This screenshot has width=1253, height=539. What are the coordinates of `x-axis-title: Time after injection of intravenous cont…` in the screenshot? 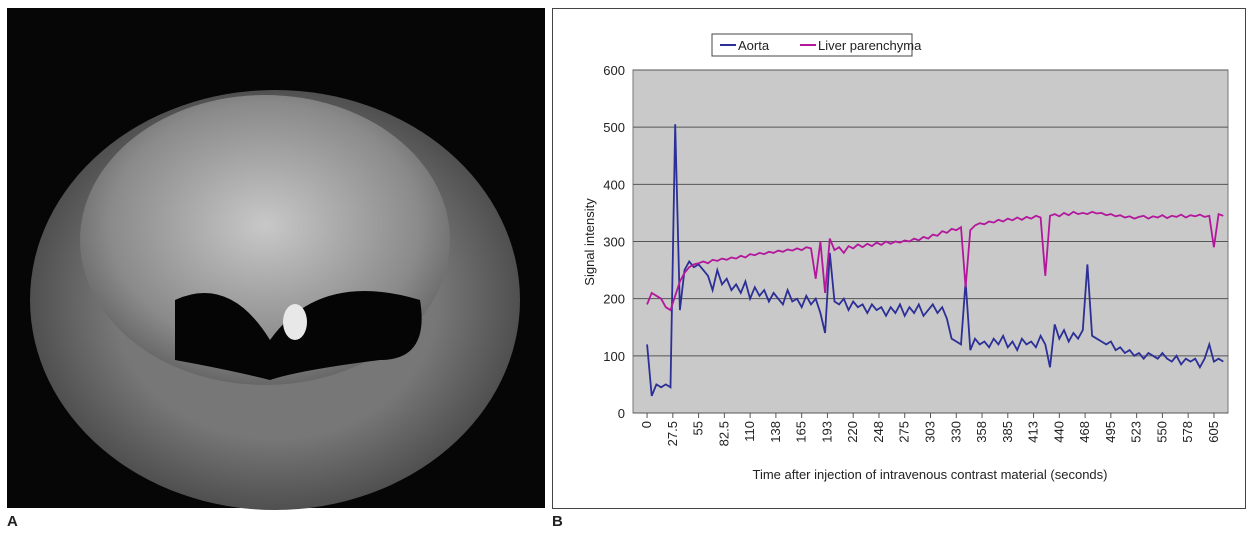 It's located at (929, 474).